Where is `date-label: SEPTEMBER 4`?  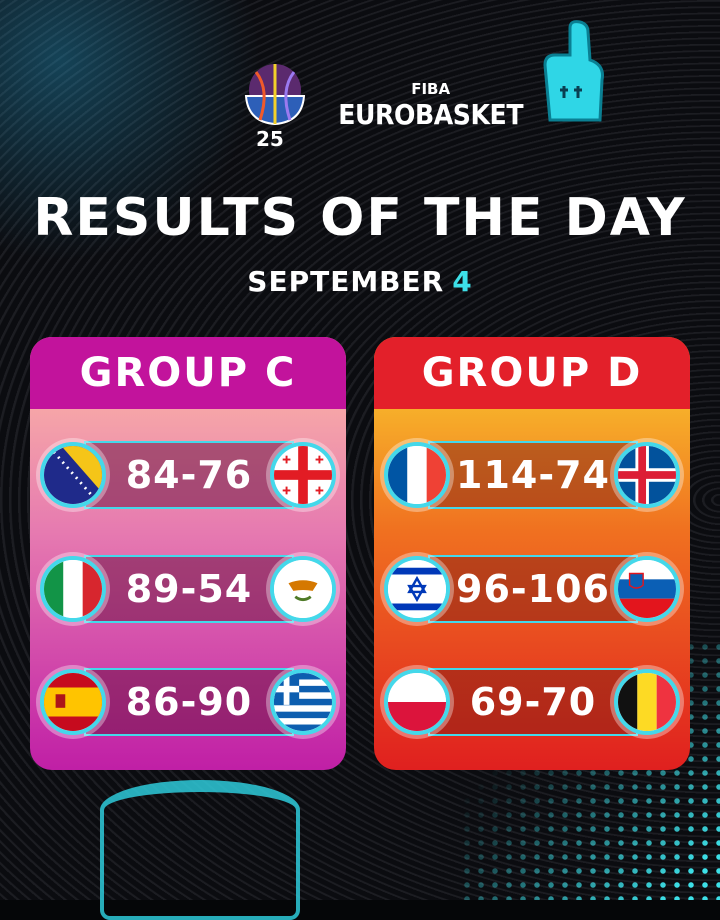
date-label: SEPTEMBER 4 is located at coordinates (360, 281).